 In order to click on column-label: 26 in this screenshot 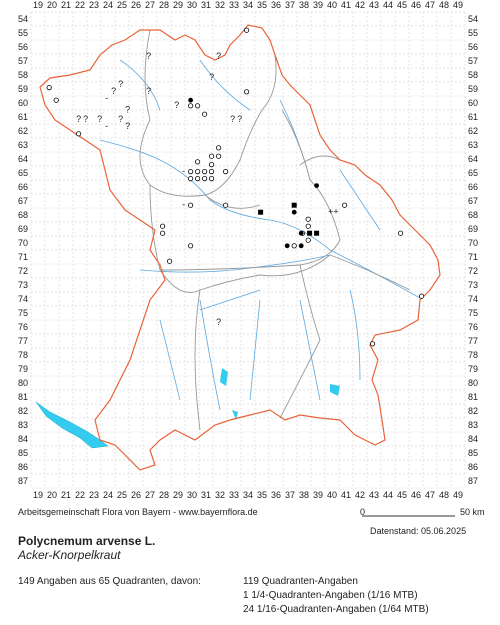, I will do `click(136, 5)`.